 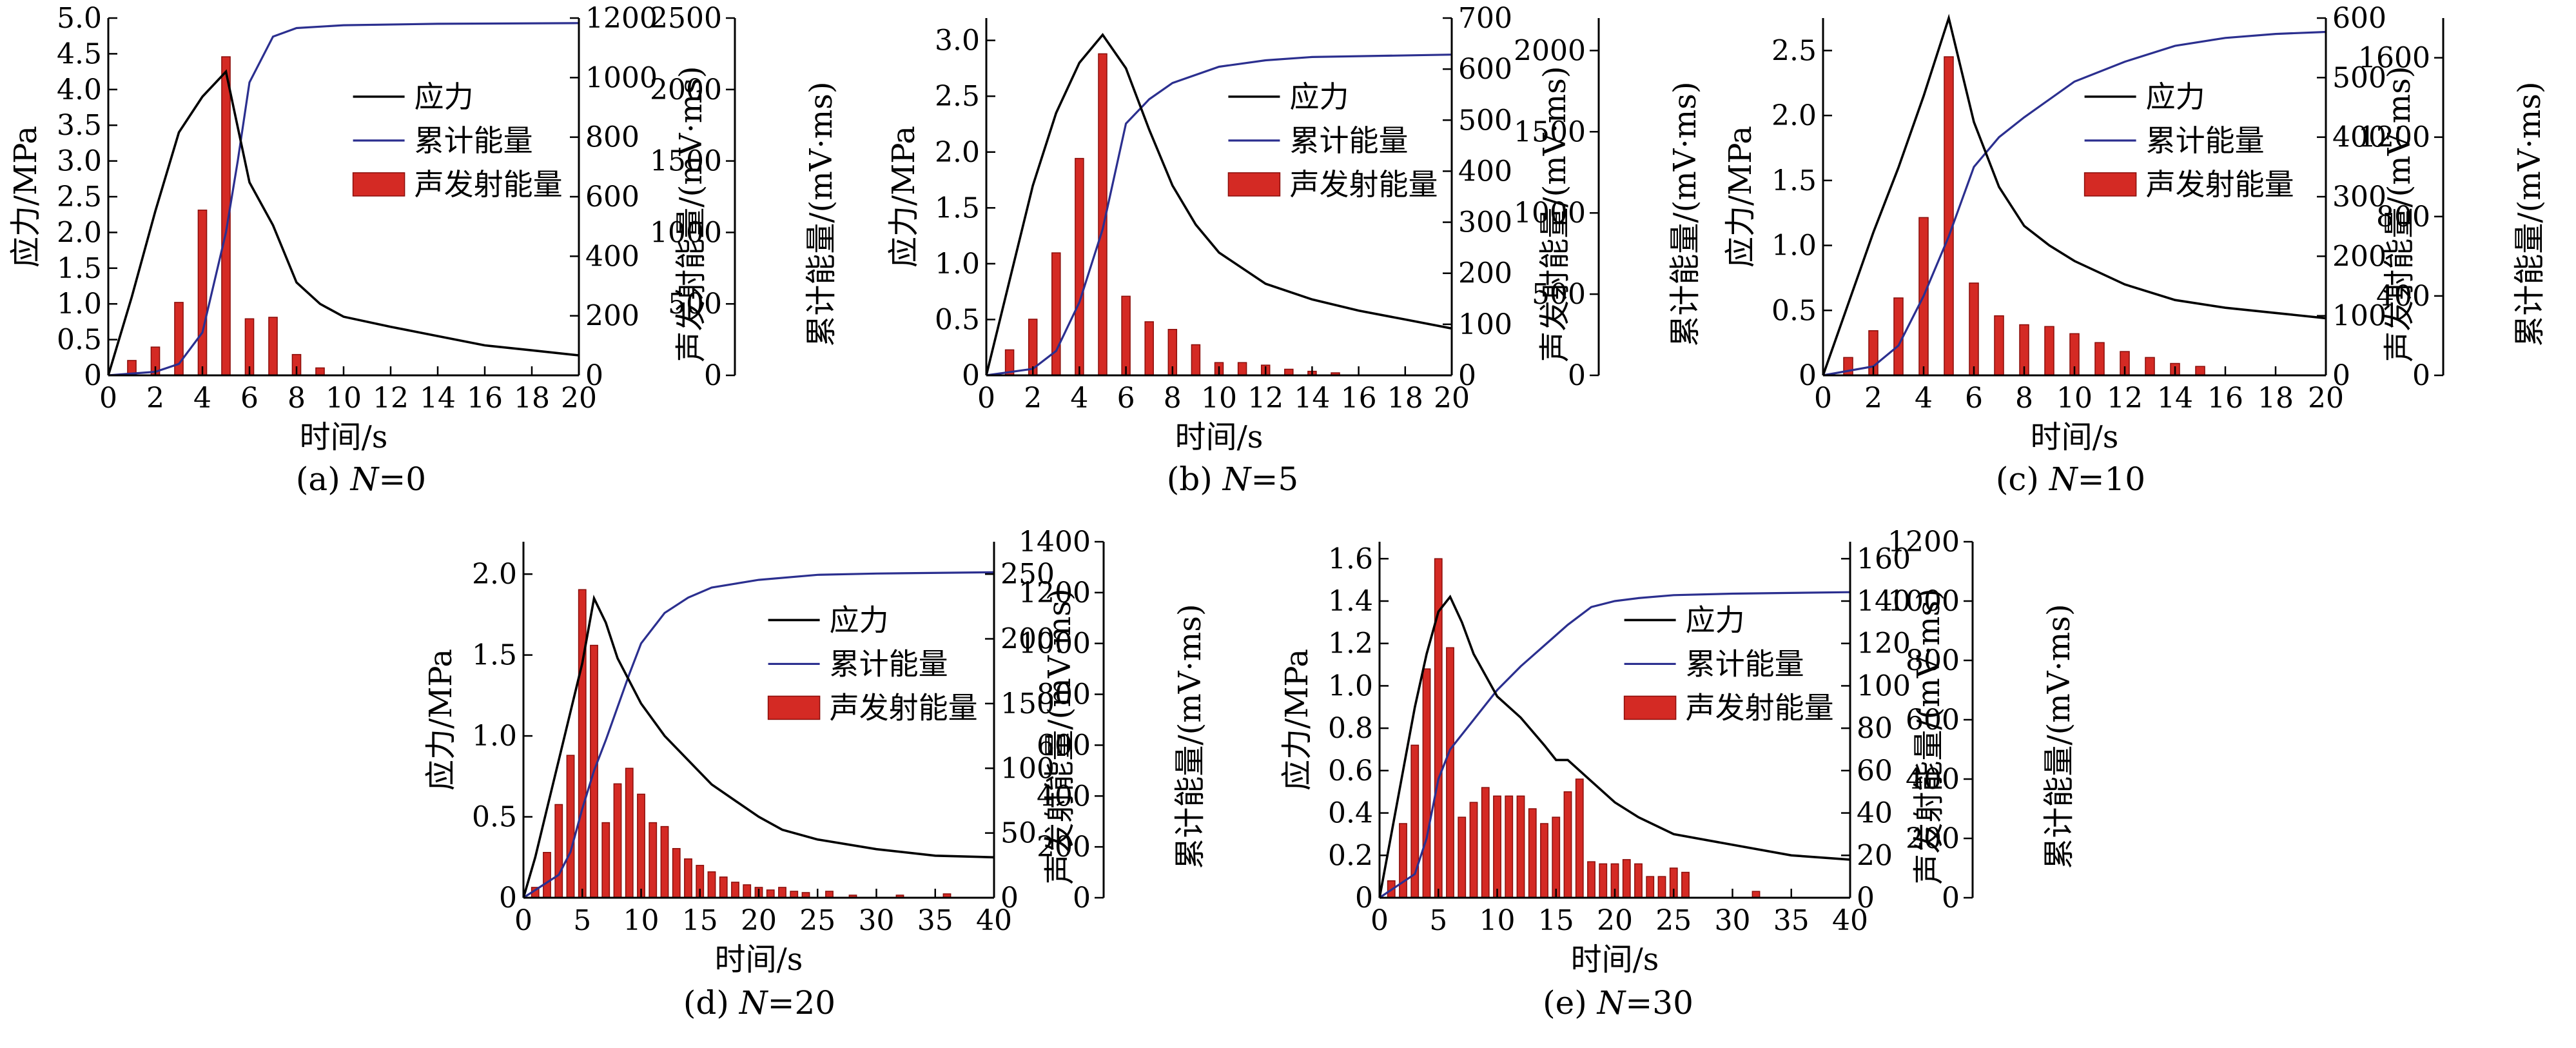 What do you see at coordinates (1380, 920) in the screenshot?
I see `x-tick-label: 0` at bounding box center [1380, 920].